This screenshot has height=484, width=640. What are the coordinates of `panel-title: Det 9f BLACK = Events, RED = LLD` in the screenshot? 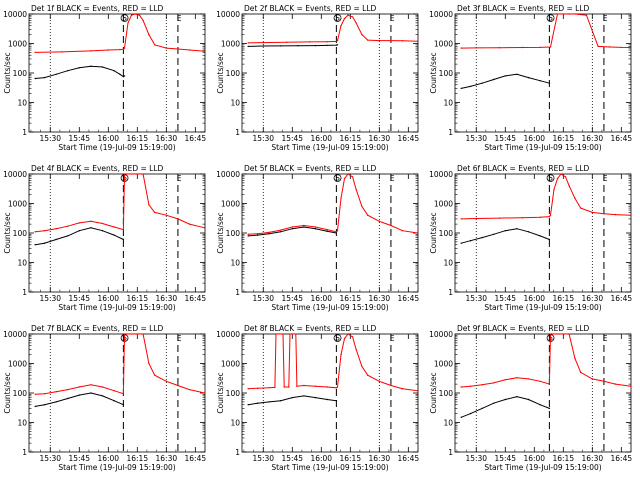 It's located at (523, 328).